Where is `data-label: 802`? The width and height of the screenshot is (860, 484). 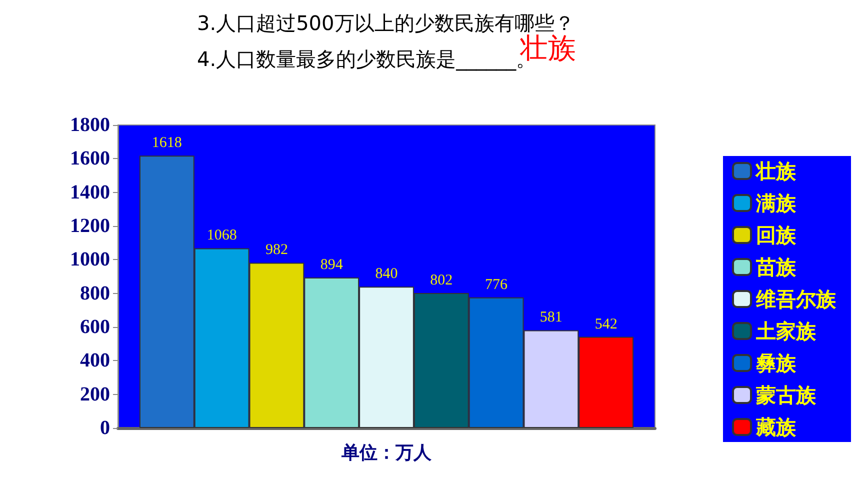
data-label: 802 is located at coordinates (441, 280).